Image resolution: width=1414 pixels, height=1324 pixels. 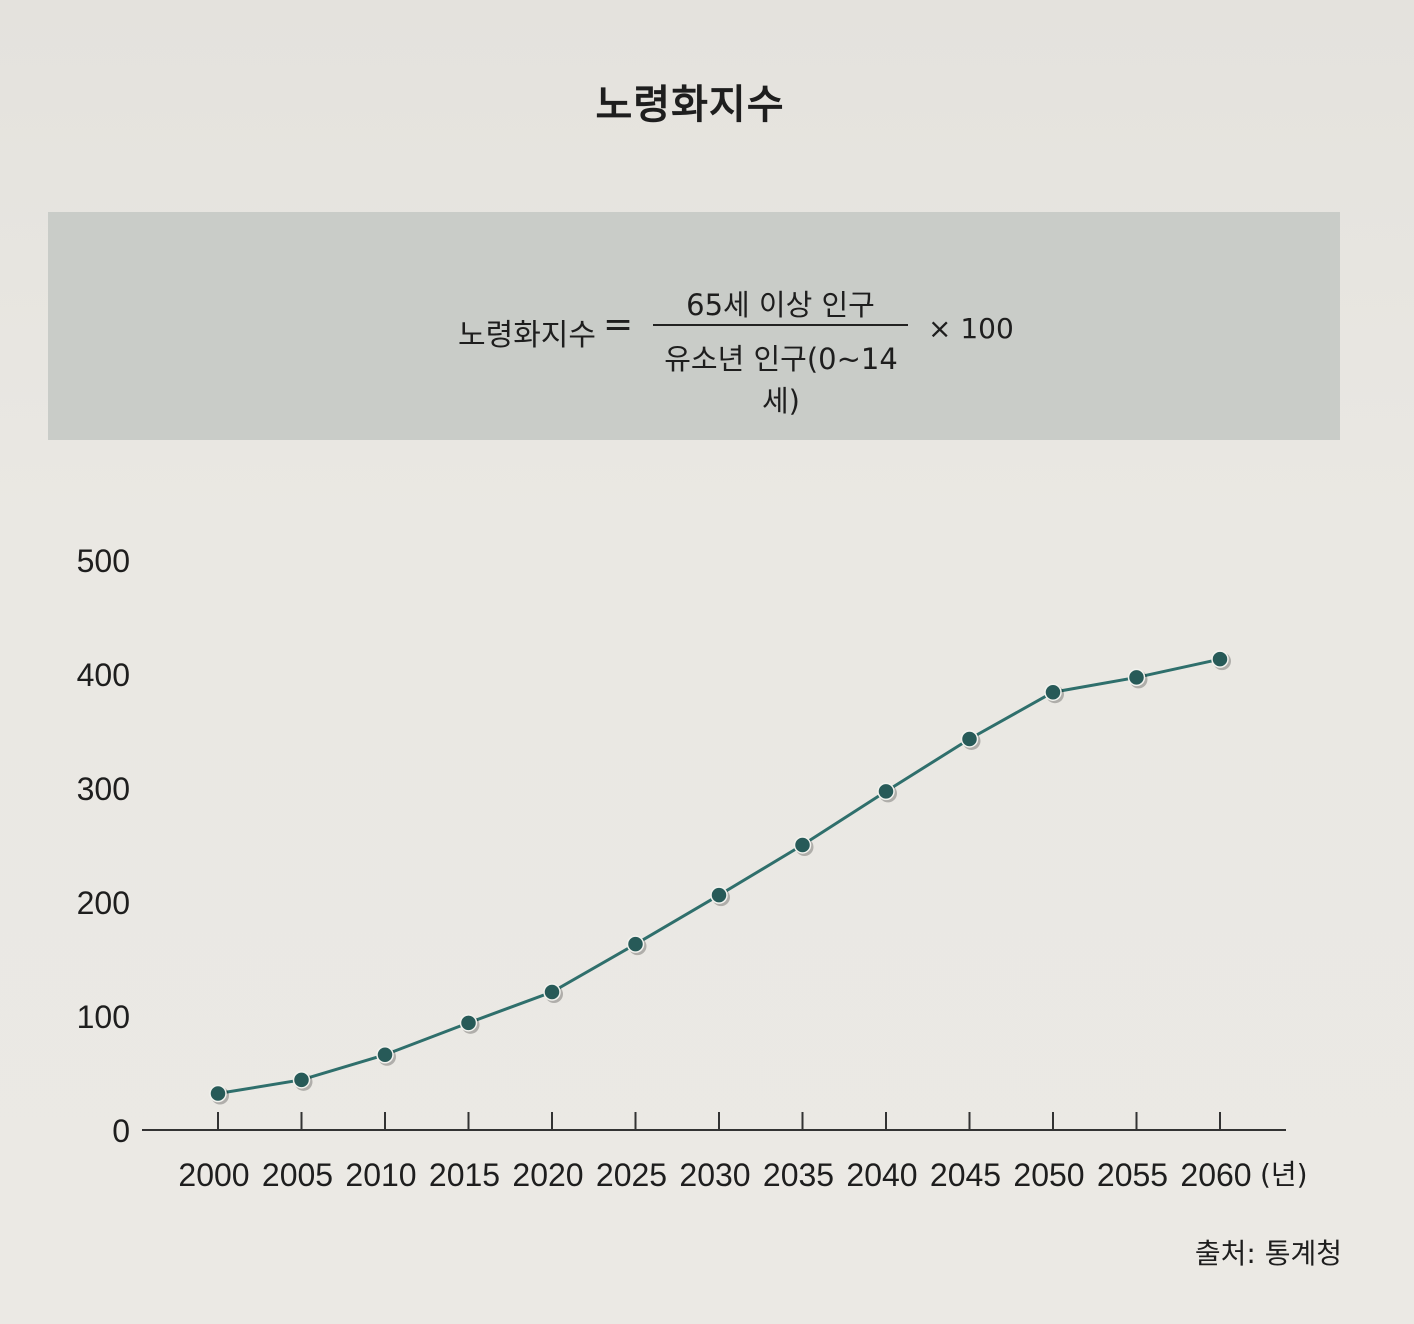 I want to click on x-tick-label: 2045, so click(x=965, y=1175).